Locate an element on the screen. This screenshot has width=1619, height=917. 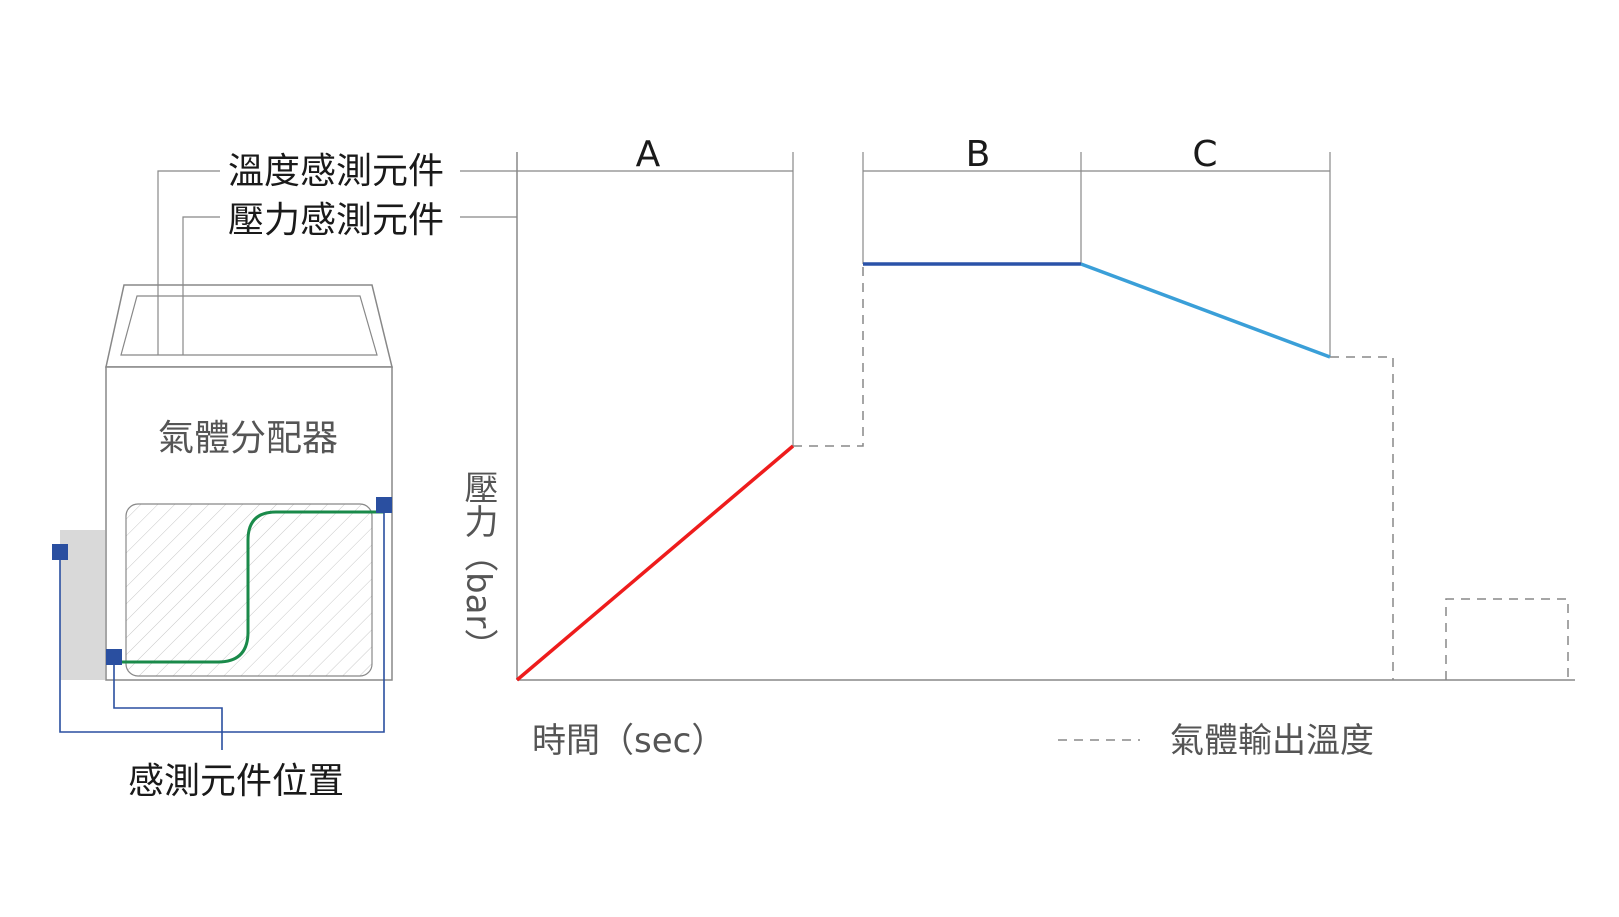
temp-sensor-leader is located at coordinates (188, 262).